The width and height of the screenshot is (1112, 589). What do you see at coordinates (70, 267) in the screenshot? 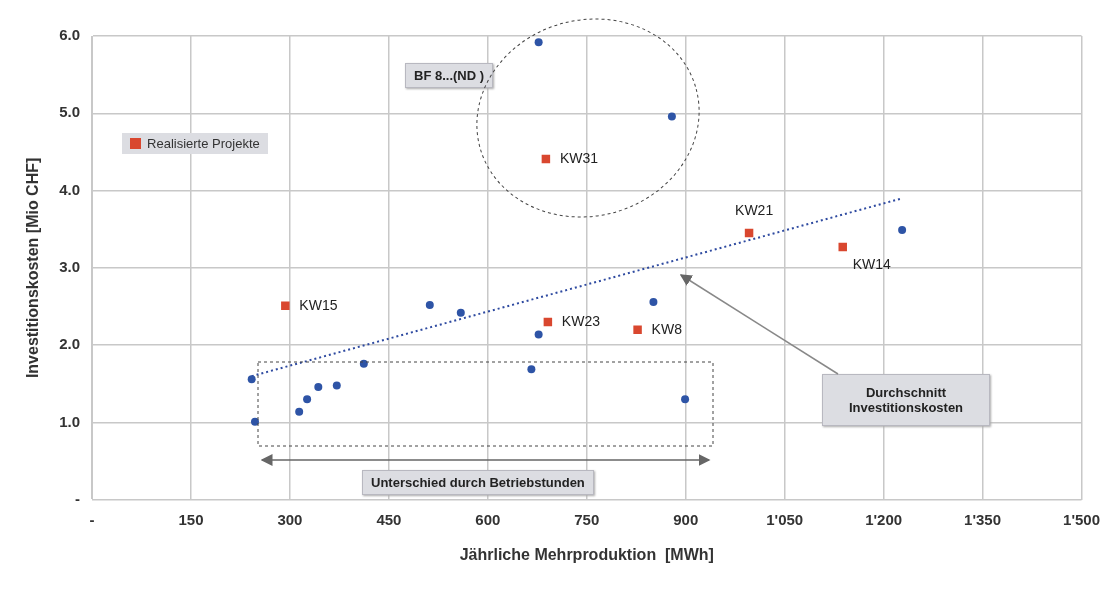
I see `y-tick-label: 3.0` at bounding box center [70, 267].